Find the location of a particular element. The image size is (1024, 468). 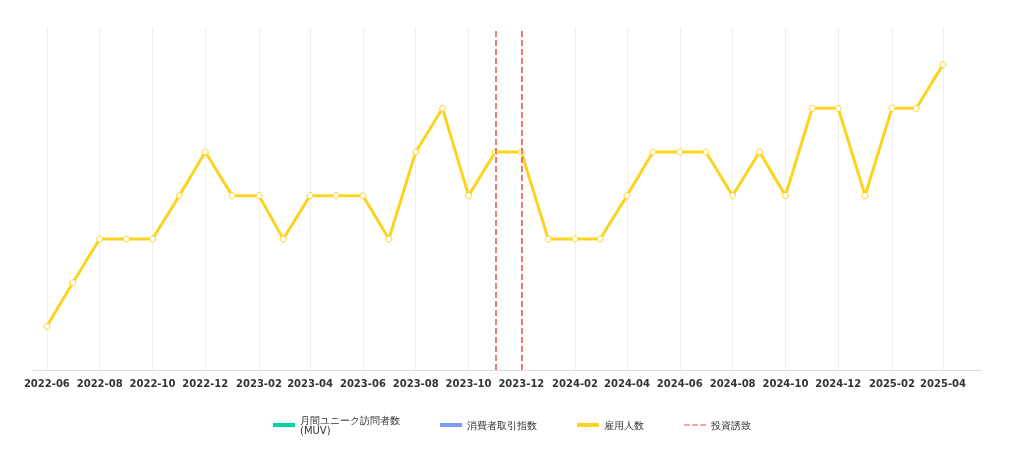

x-tick-label: 2022-12 is located at coordinates (205, 383).